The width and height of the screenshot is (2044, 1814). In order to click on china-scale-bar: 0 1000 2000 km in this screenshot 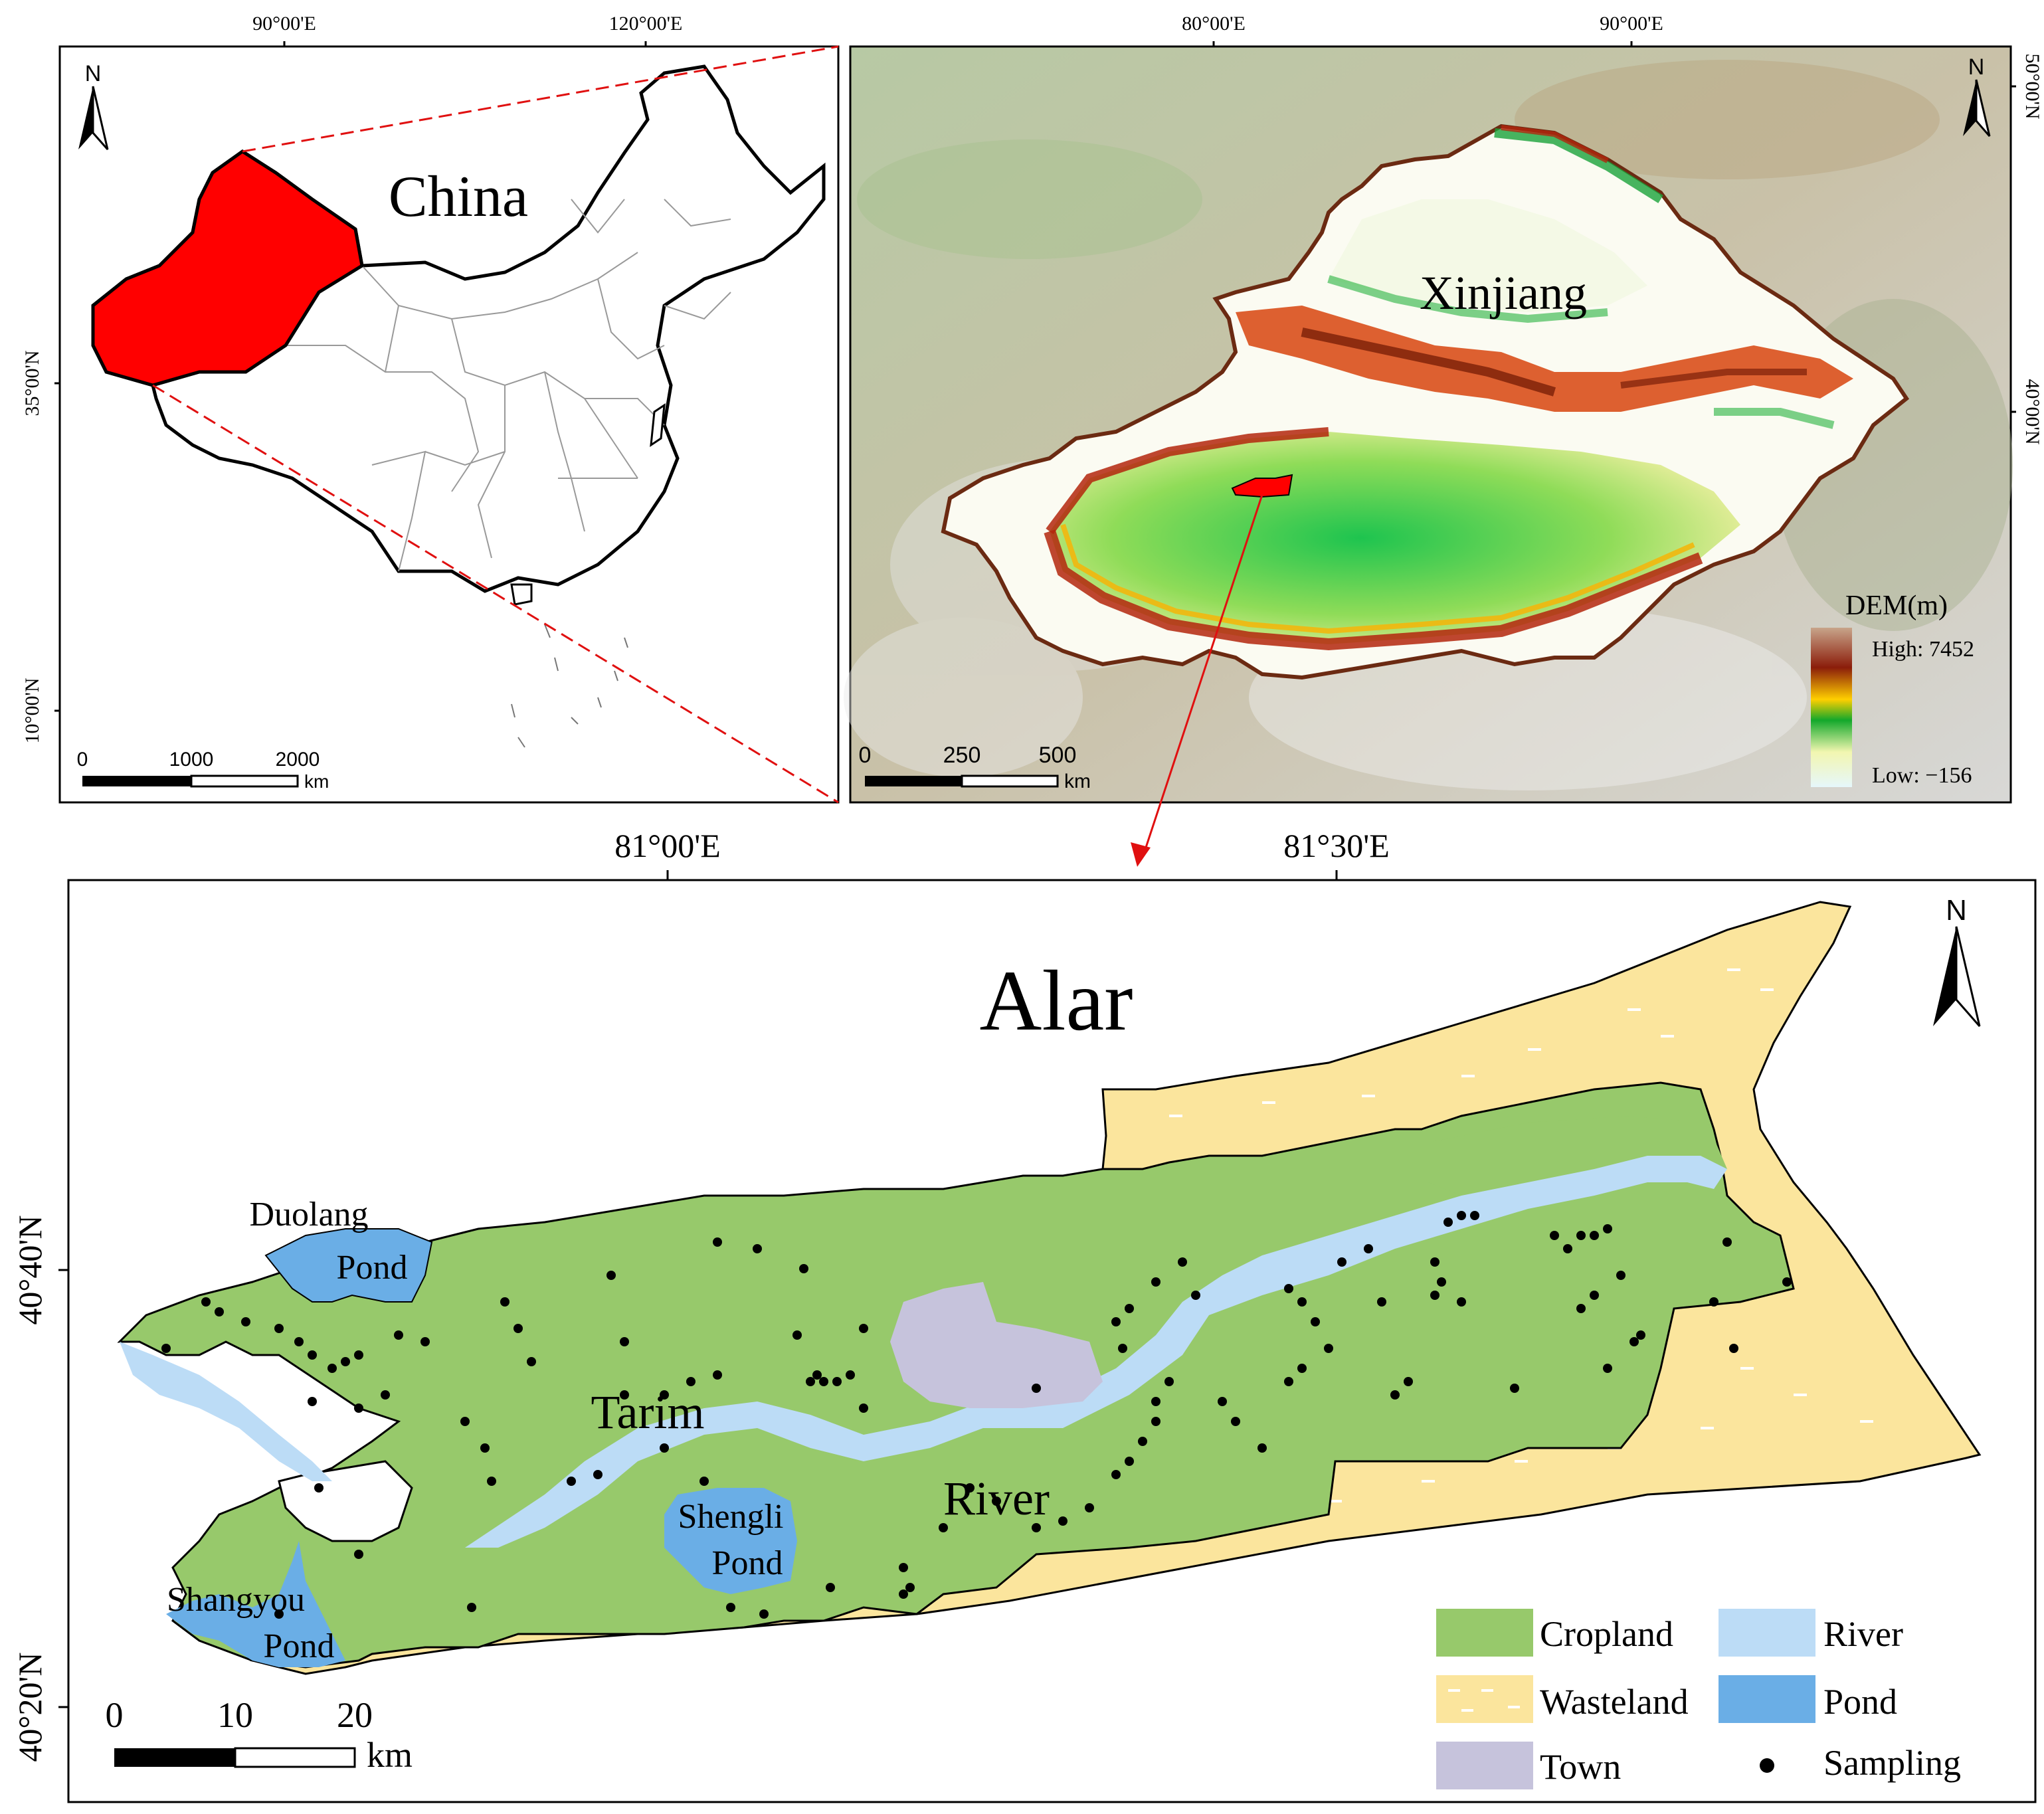, I will do `click(203, 770)`.